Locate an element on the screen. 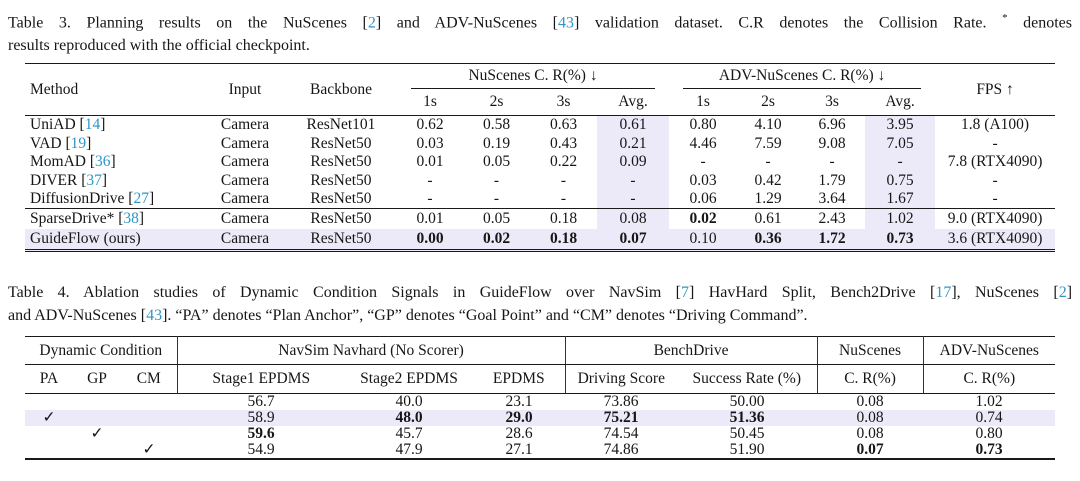 The width and height of the screenshot is (1080, 481). group-header-label: ADV-NuScenes C. R(%) ↓ is located at coordinates (802, 78).